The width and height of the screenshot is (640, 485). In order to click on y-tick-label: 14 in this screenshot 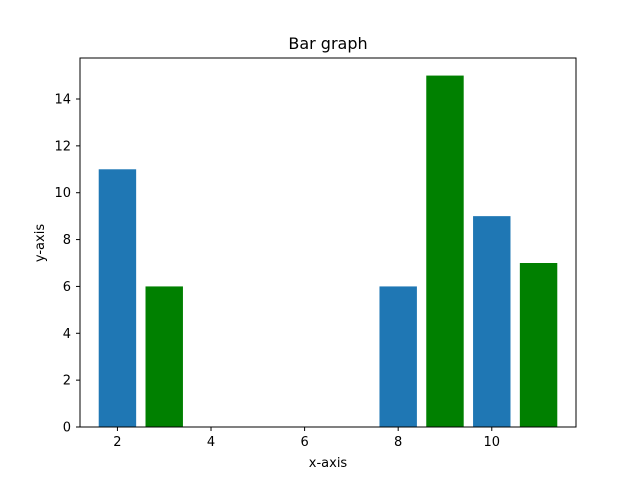, I will do `click(62, 100)`.